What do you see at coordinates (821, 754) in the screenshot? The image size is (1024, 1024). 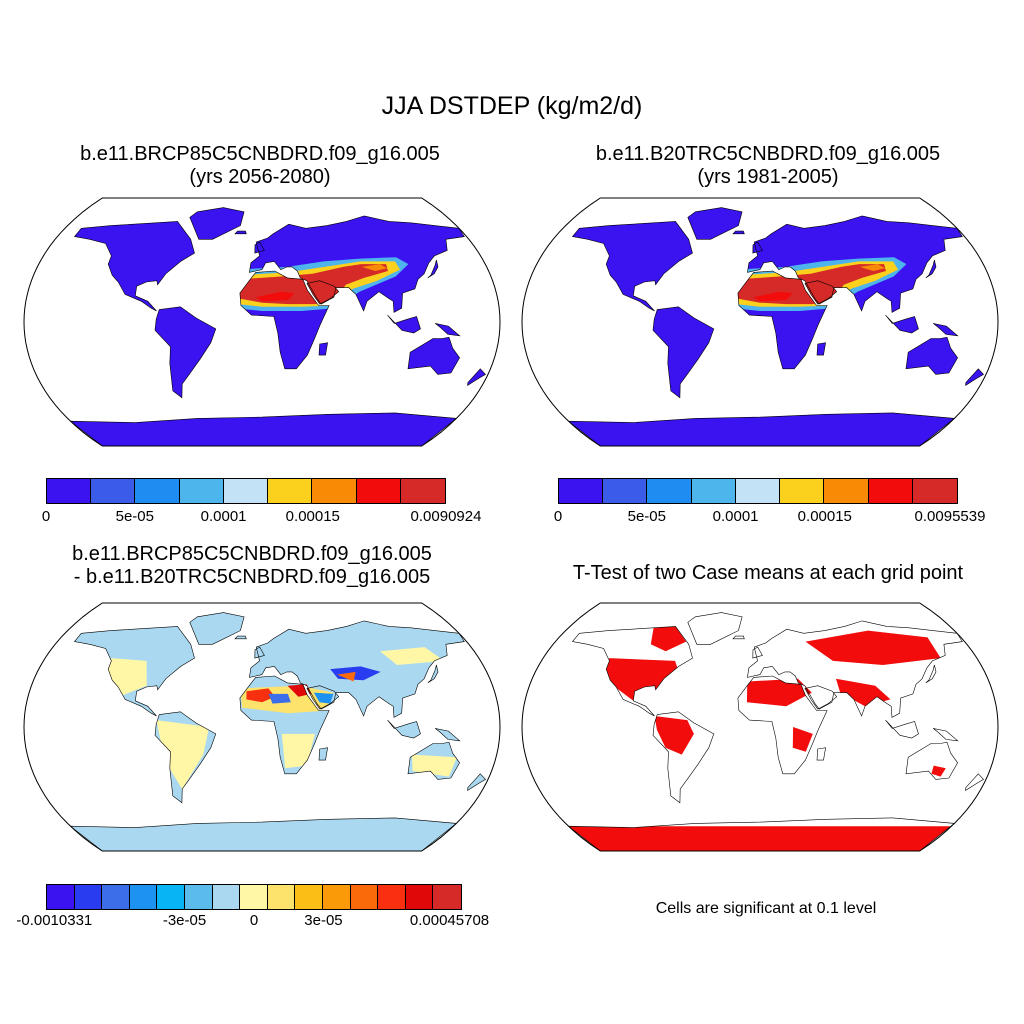 I see `coastline-madagascar` at bounding box center [821, 754].